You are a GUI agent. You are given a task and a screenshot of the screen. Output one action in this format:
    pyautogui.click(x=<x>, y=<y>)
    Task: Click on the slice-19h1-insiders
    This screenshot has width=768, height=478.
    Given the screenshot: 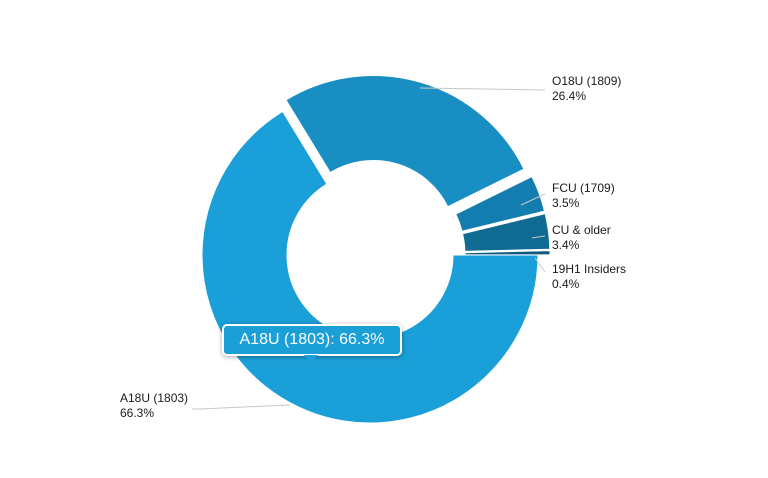 What is the action you would take?
    pyautogui.click(x=507, y=253)
    